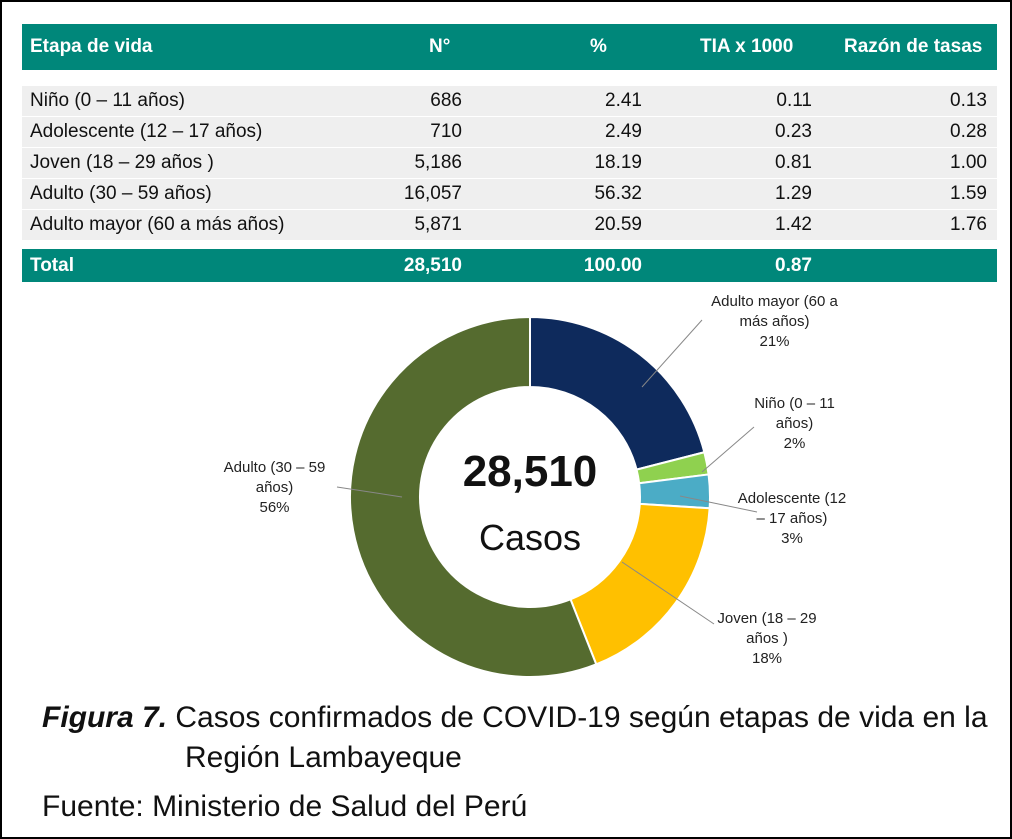  Describe the element at coordinates (792, 538) in the screenshot. I see `segment-value: 3%` at that location.